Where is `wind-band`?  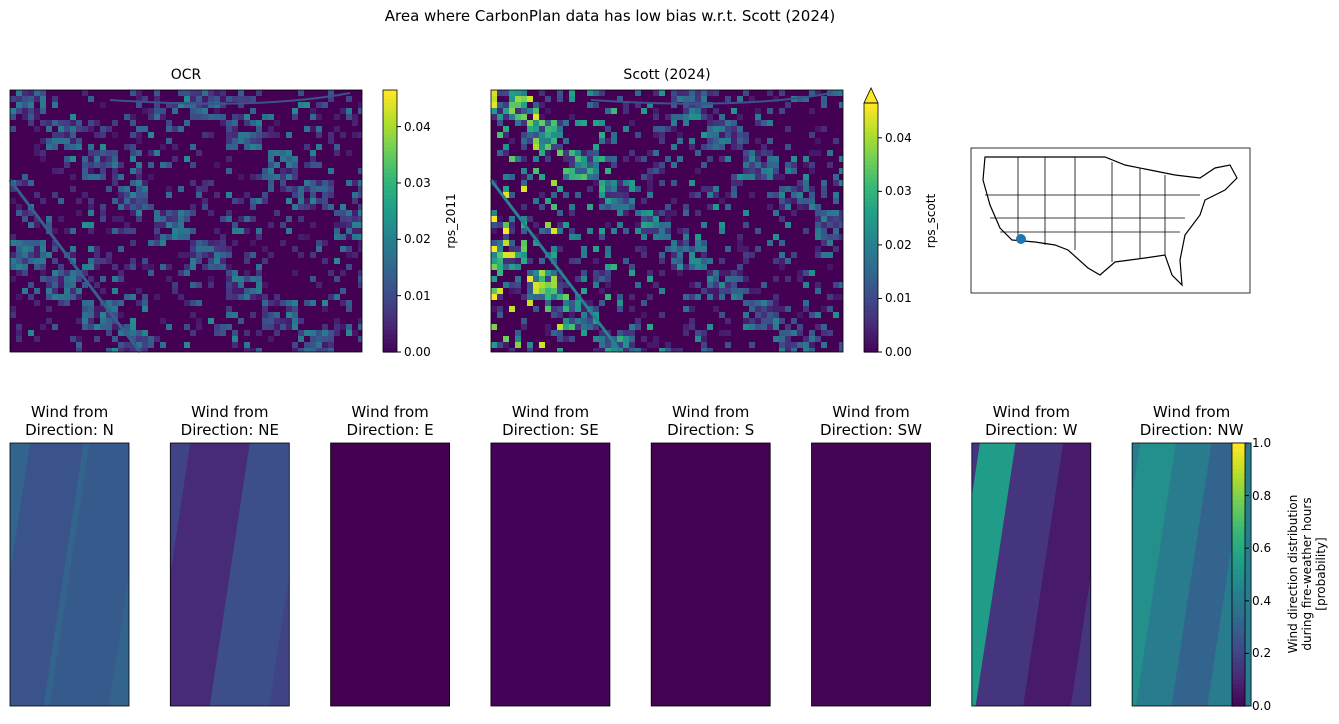
wind-band is located at coordinates (1154, 574).